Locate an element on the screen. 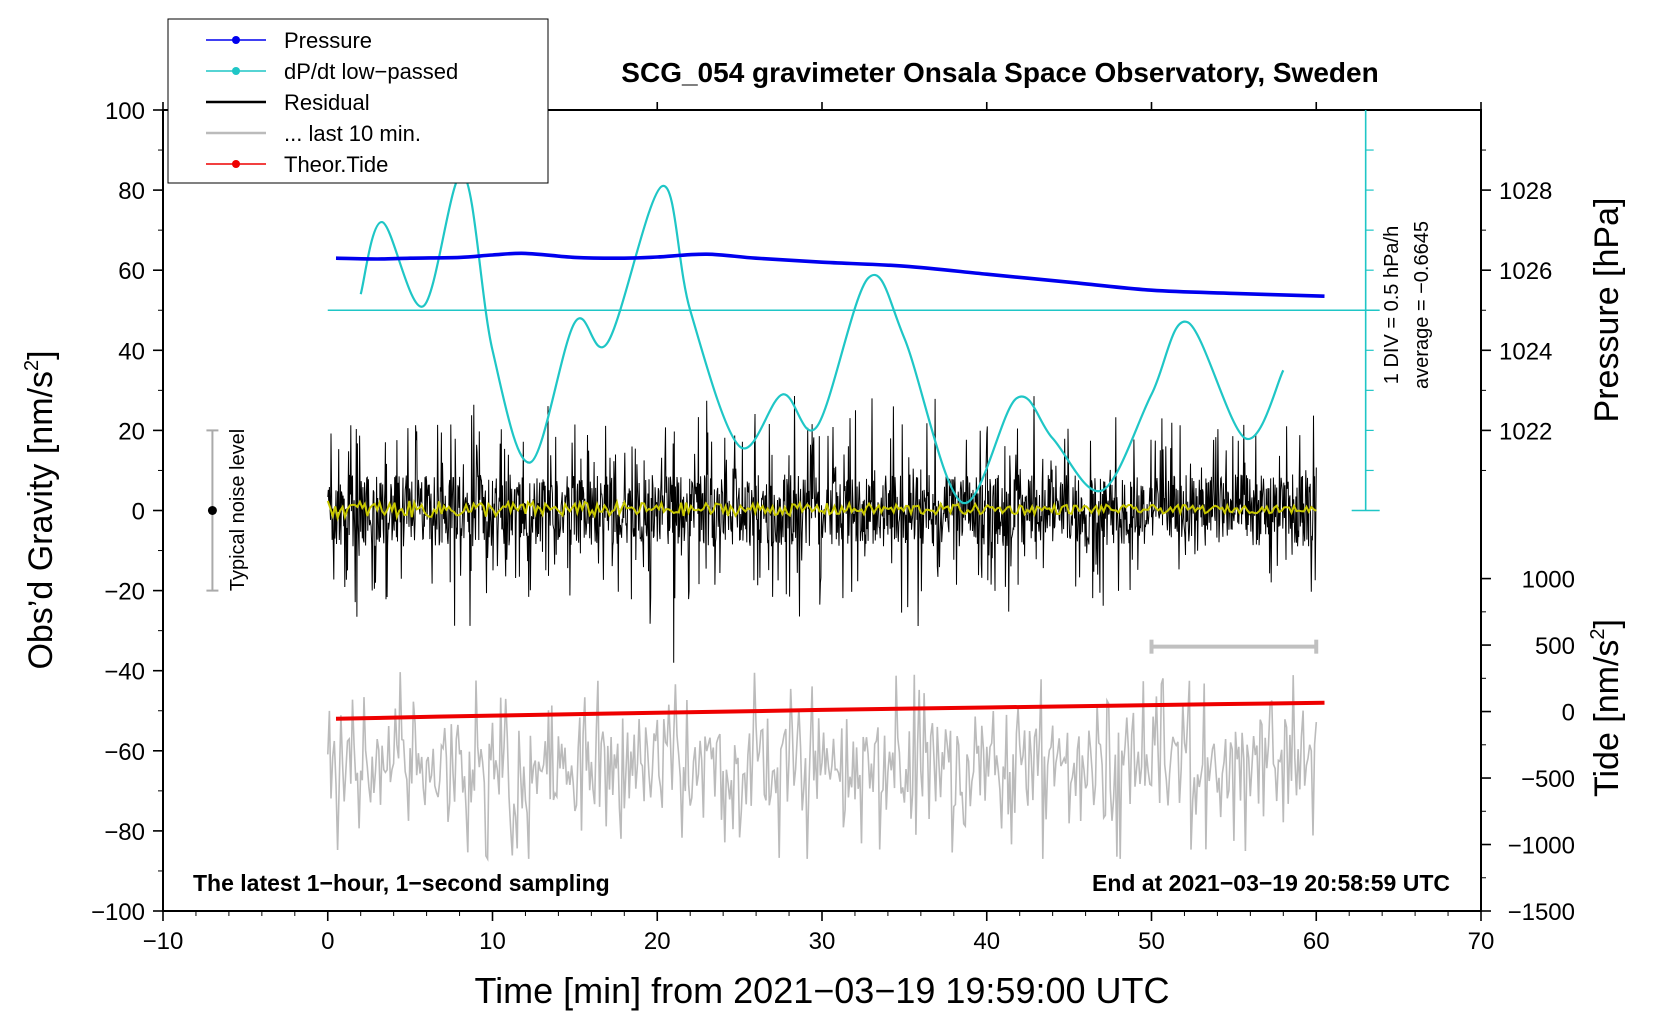 This screenshot has height=1020, width=1660. y-tick-label: 0 is located at coordinates (138, 512).